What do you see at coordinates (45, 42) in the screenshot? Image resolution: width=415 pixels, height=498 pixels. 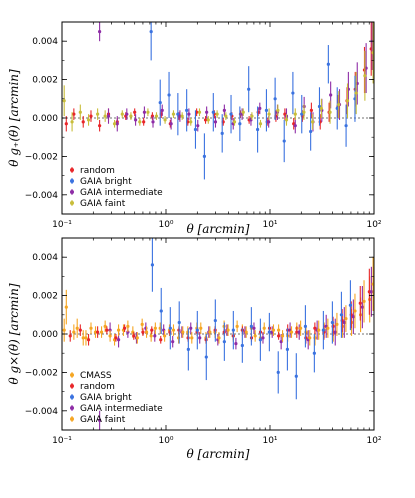 I see `y-tick-label: 0.004` at bounding box center [45, 42].